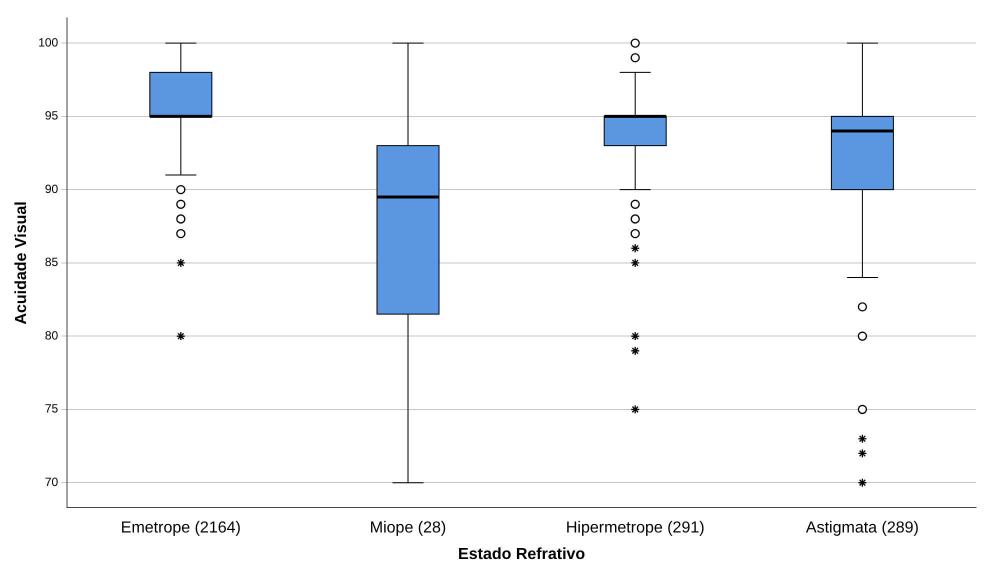  Describe the element at coordinates (51, 335) in the screenshot. I see `y-tick-label: 80` at that location.